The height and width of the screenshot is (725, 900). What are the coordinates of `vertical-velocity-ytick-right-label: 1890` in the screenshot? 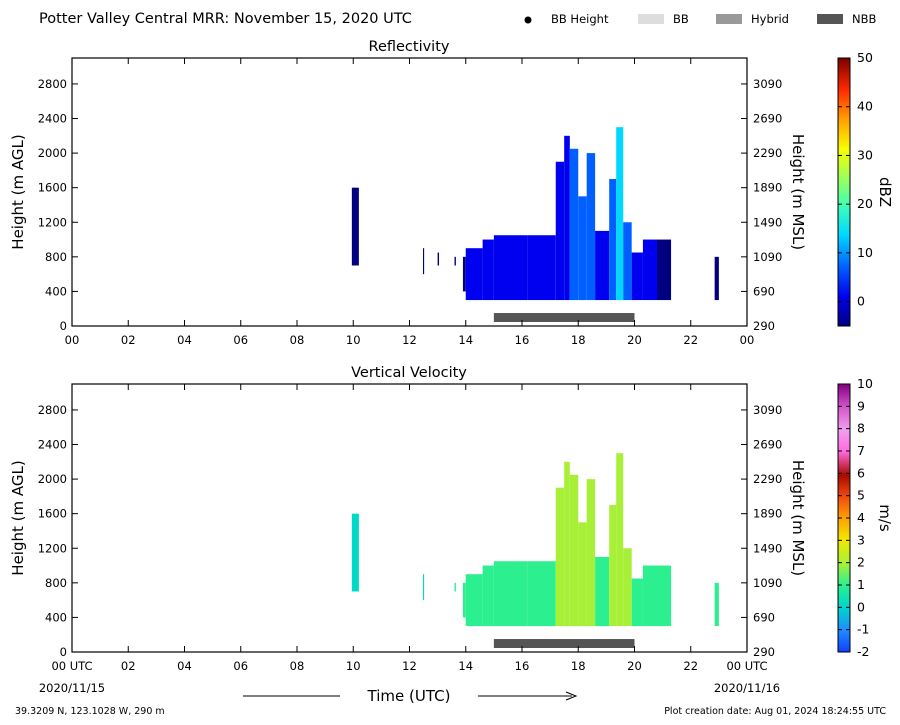 It's located at (767, 514).